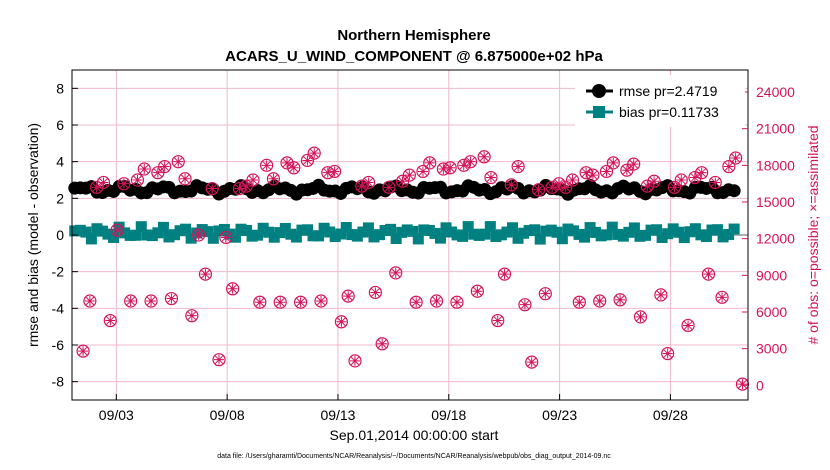 The image size is (830, 470). I want to click on legend-bias-marker, so click(599, 112).